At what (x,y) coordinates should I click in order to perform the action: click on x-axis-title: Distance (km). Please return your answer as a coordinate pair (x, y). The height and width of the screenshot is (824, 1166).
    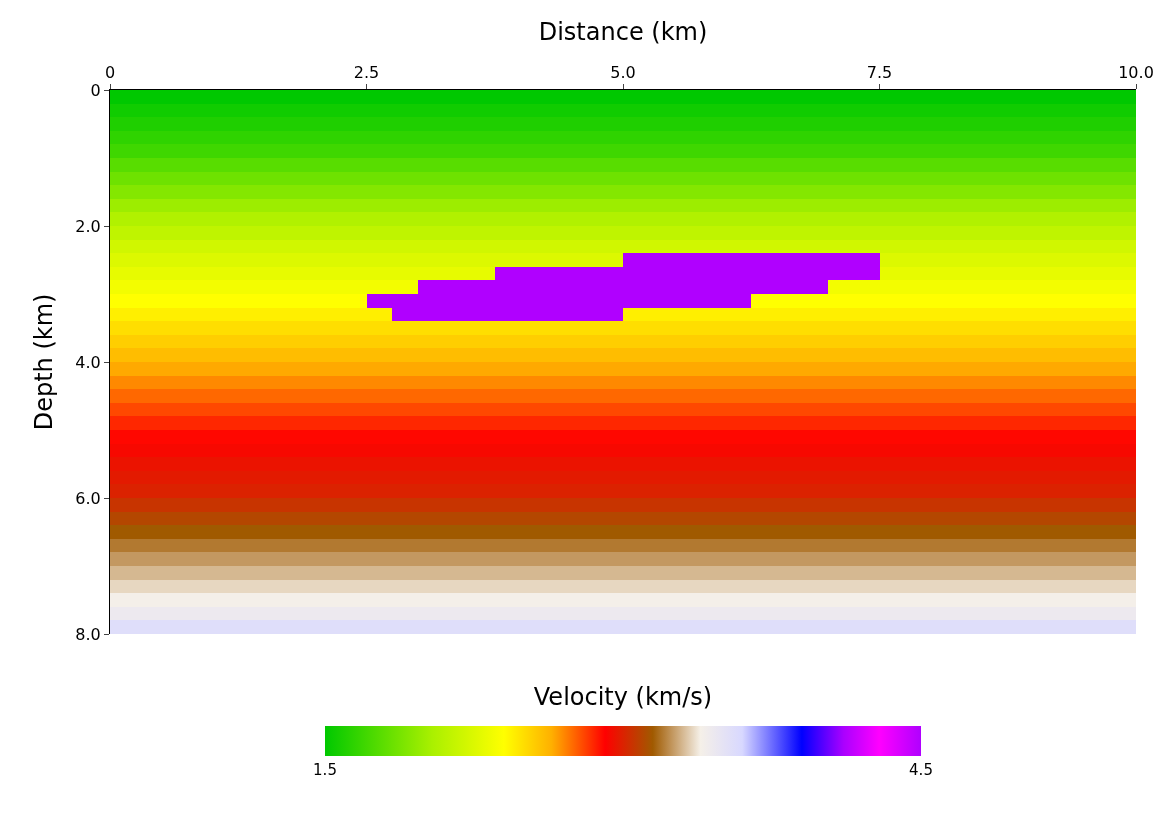
    Looking at the image, I should click on (623, 31).